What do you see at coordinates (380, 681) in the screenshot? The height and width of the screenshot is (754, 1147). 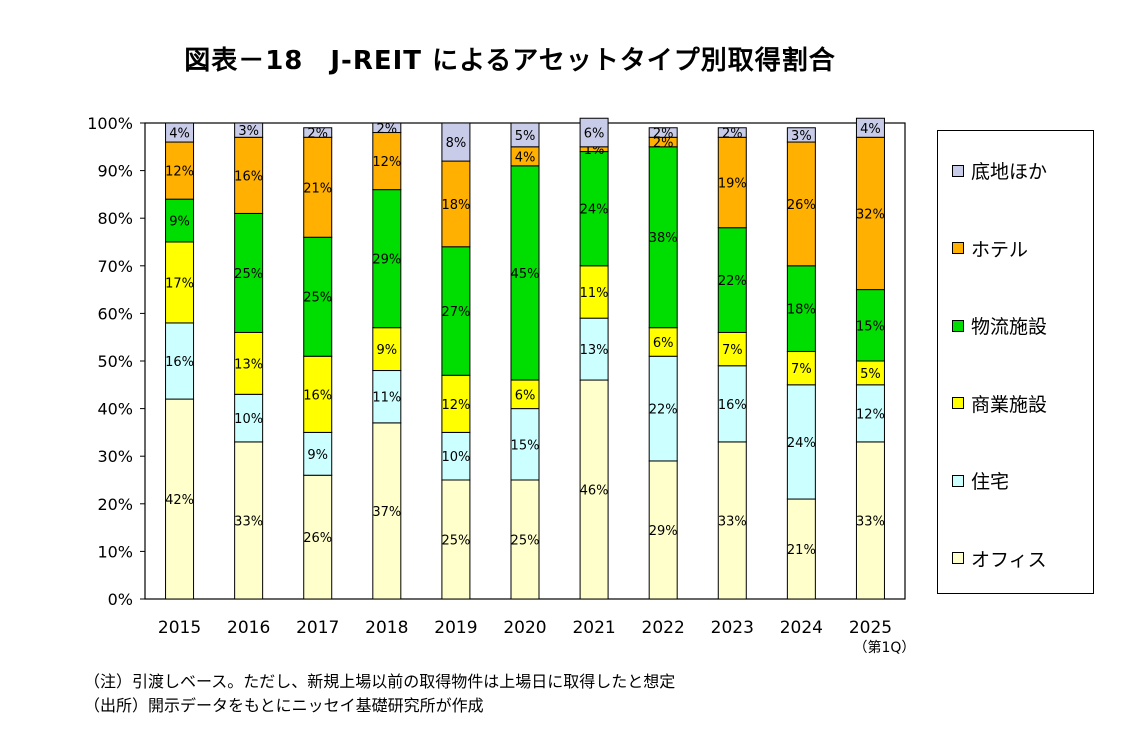 I see `note-text: （注）引渡しベース。ただし、新規上場以前の取得物件は上場日に取得したと想定` at bounding box center [380, 681].